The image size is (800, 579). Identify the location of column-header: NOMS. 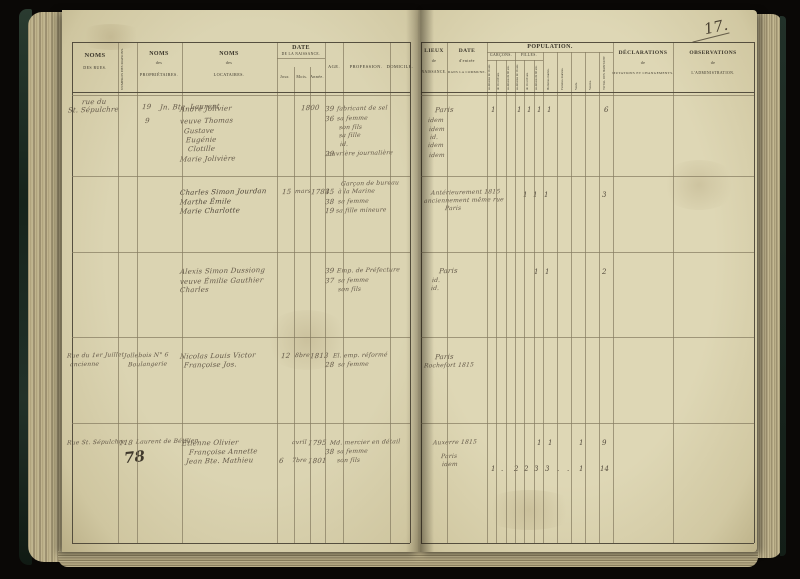
(159, 54).